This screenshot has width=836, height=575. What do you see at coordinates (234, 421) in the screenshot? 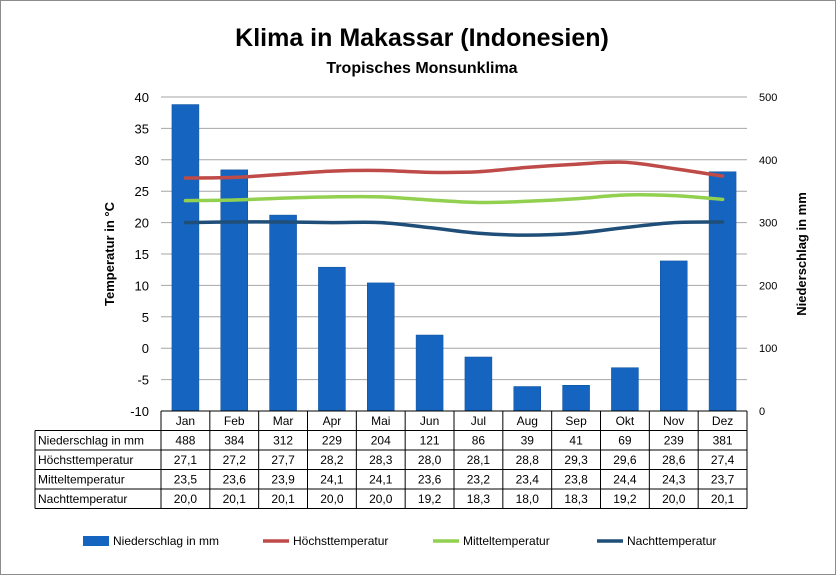
I see `x-tick-label: Feb` at bounding box center [234, 421].